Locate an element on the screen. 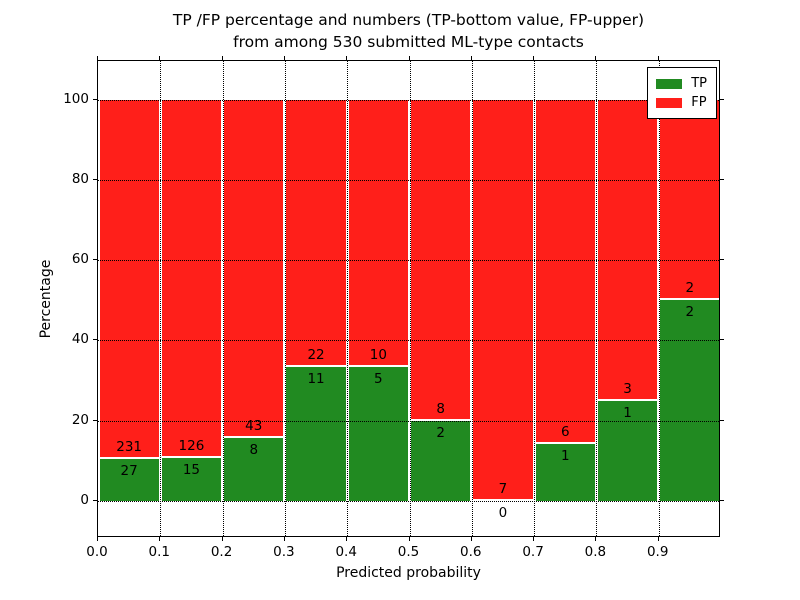 This screenshot has width=800, height=600. fp-count-label: 2 is located at coordinates (690, 288).